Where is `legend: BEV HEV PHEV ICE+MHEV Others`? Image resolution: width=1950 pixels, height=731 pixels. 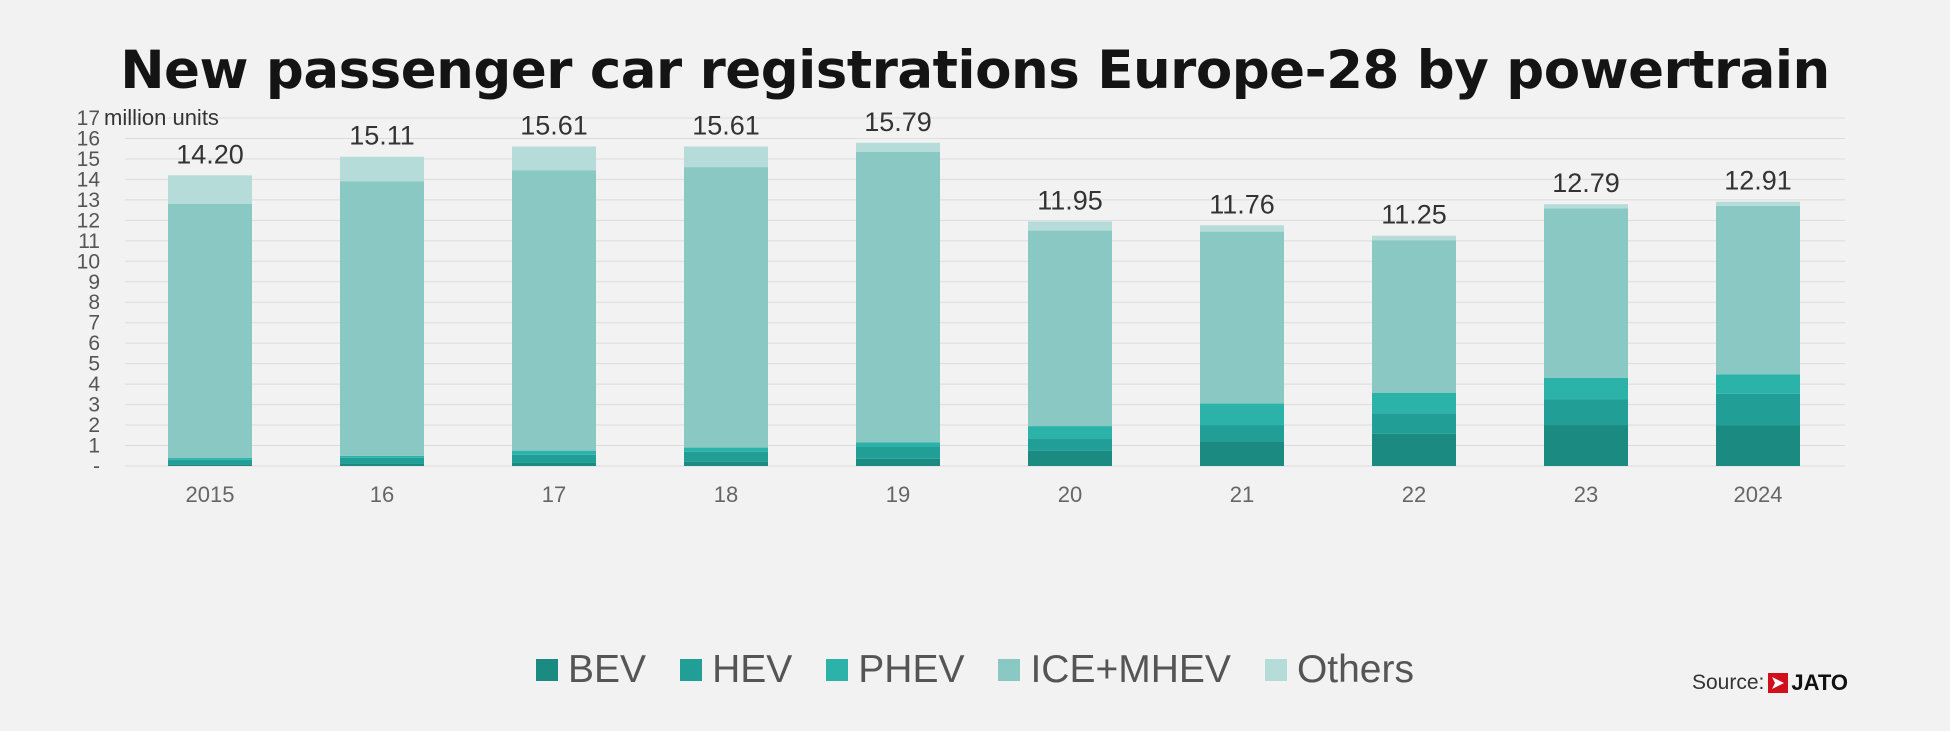
legend: BEV HEV PHEV ICE+MHEV Others is located at coordinates (975, 670).